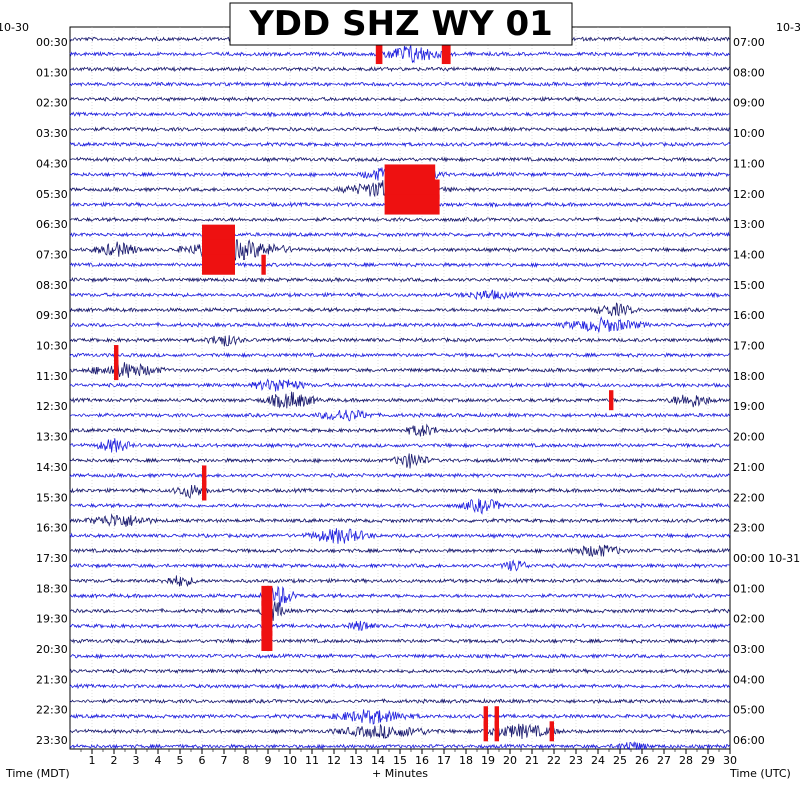 Image resolution: width=800 pixels, height=800 pixels. Describe the element at coordinates (749, 740) in the screenshot. I see `right-time-label: 06:00` at that location.